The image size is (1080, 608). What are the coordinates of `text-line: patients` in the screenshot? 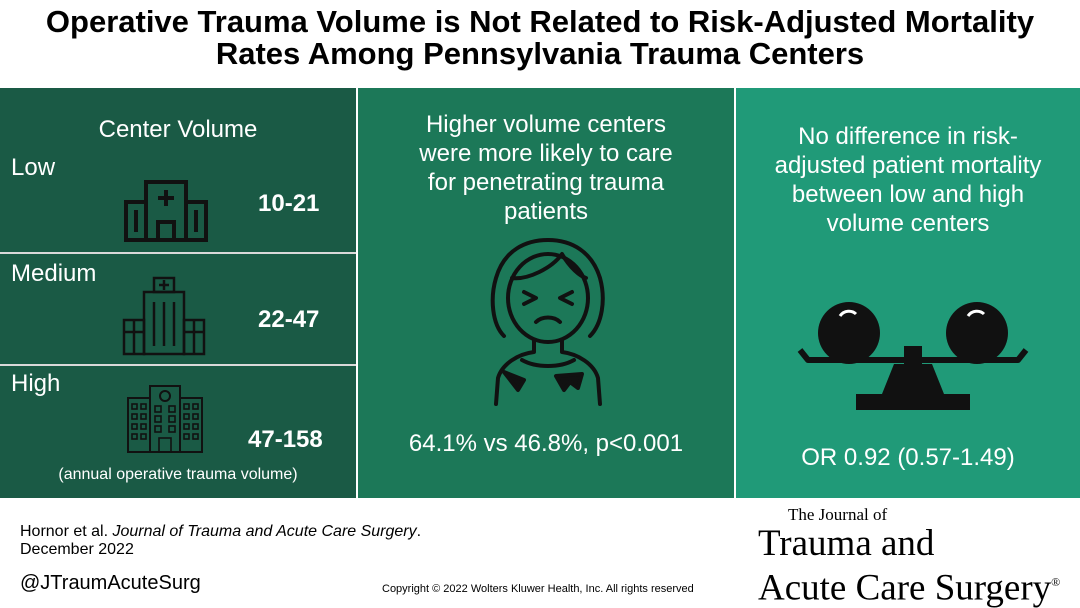 It's located at (546, 211).